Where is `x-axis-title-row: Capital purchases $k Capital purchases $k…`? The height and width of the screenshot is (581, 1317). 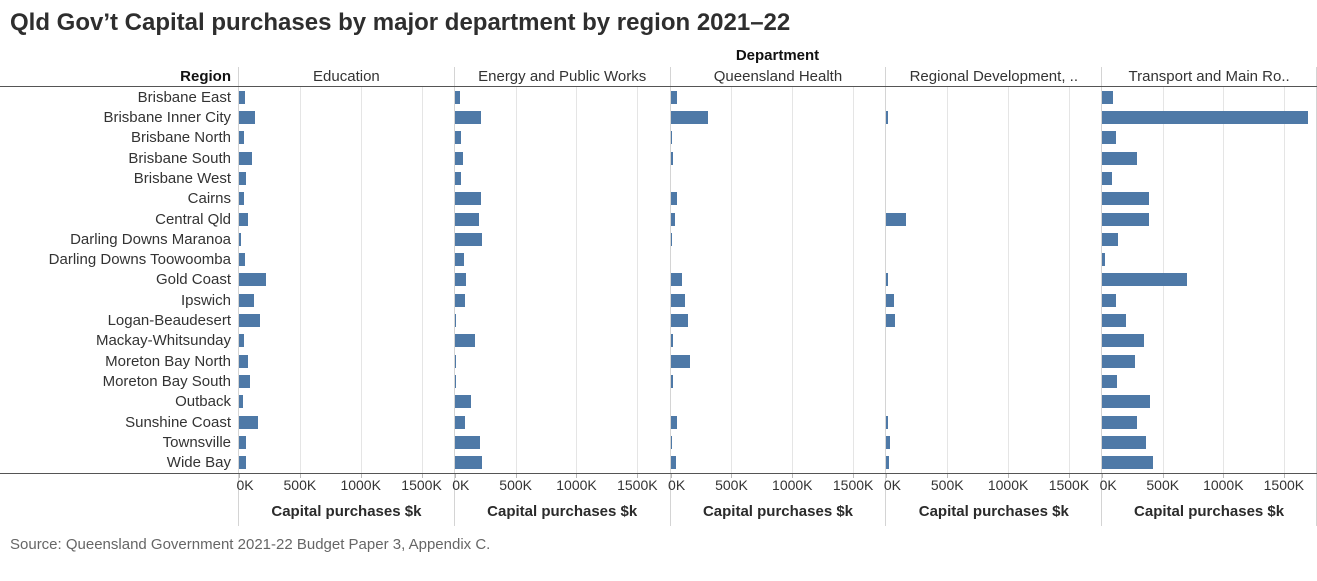
x-axis-title-row: Capital purchases $k Capital purchases $k… is located at coordinates (658, 511).